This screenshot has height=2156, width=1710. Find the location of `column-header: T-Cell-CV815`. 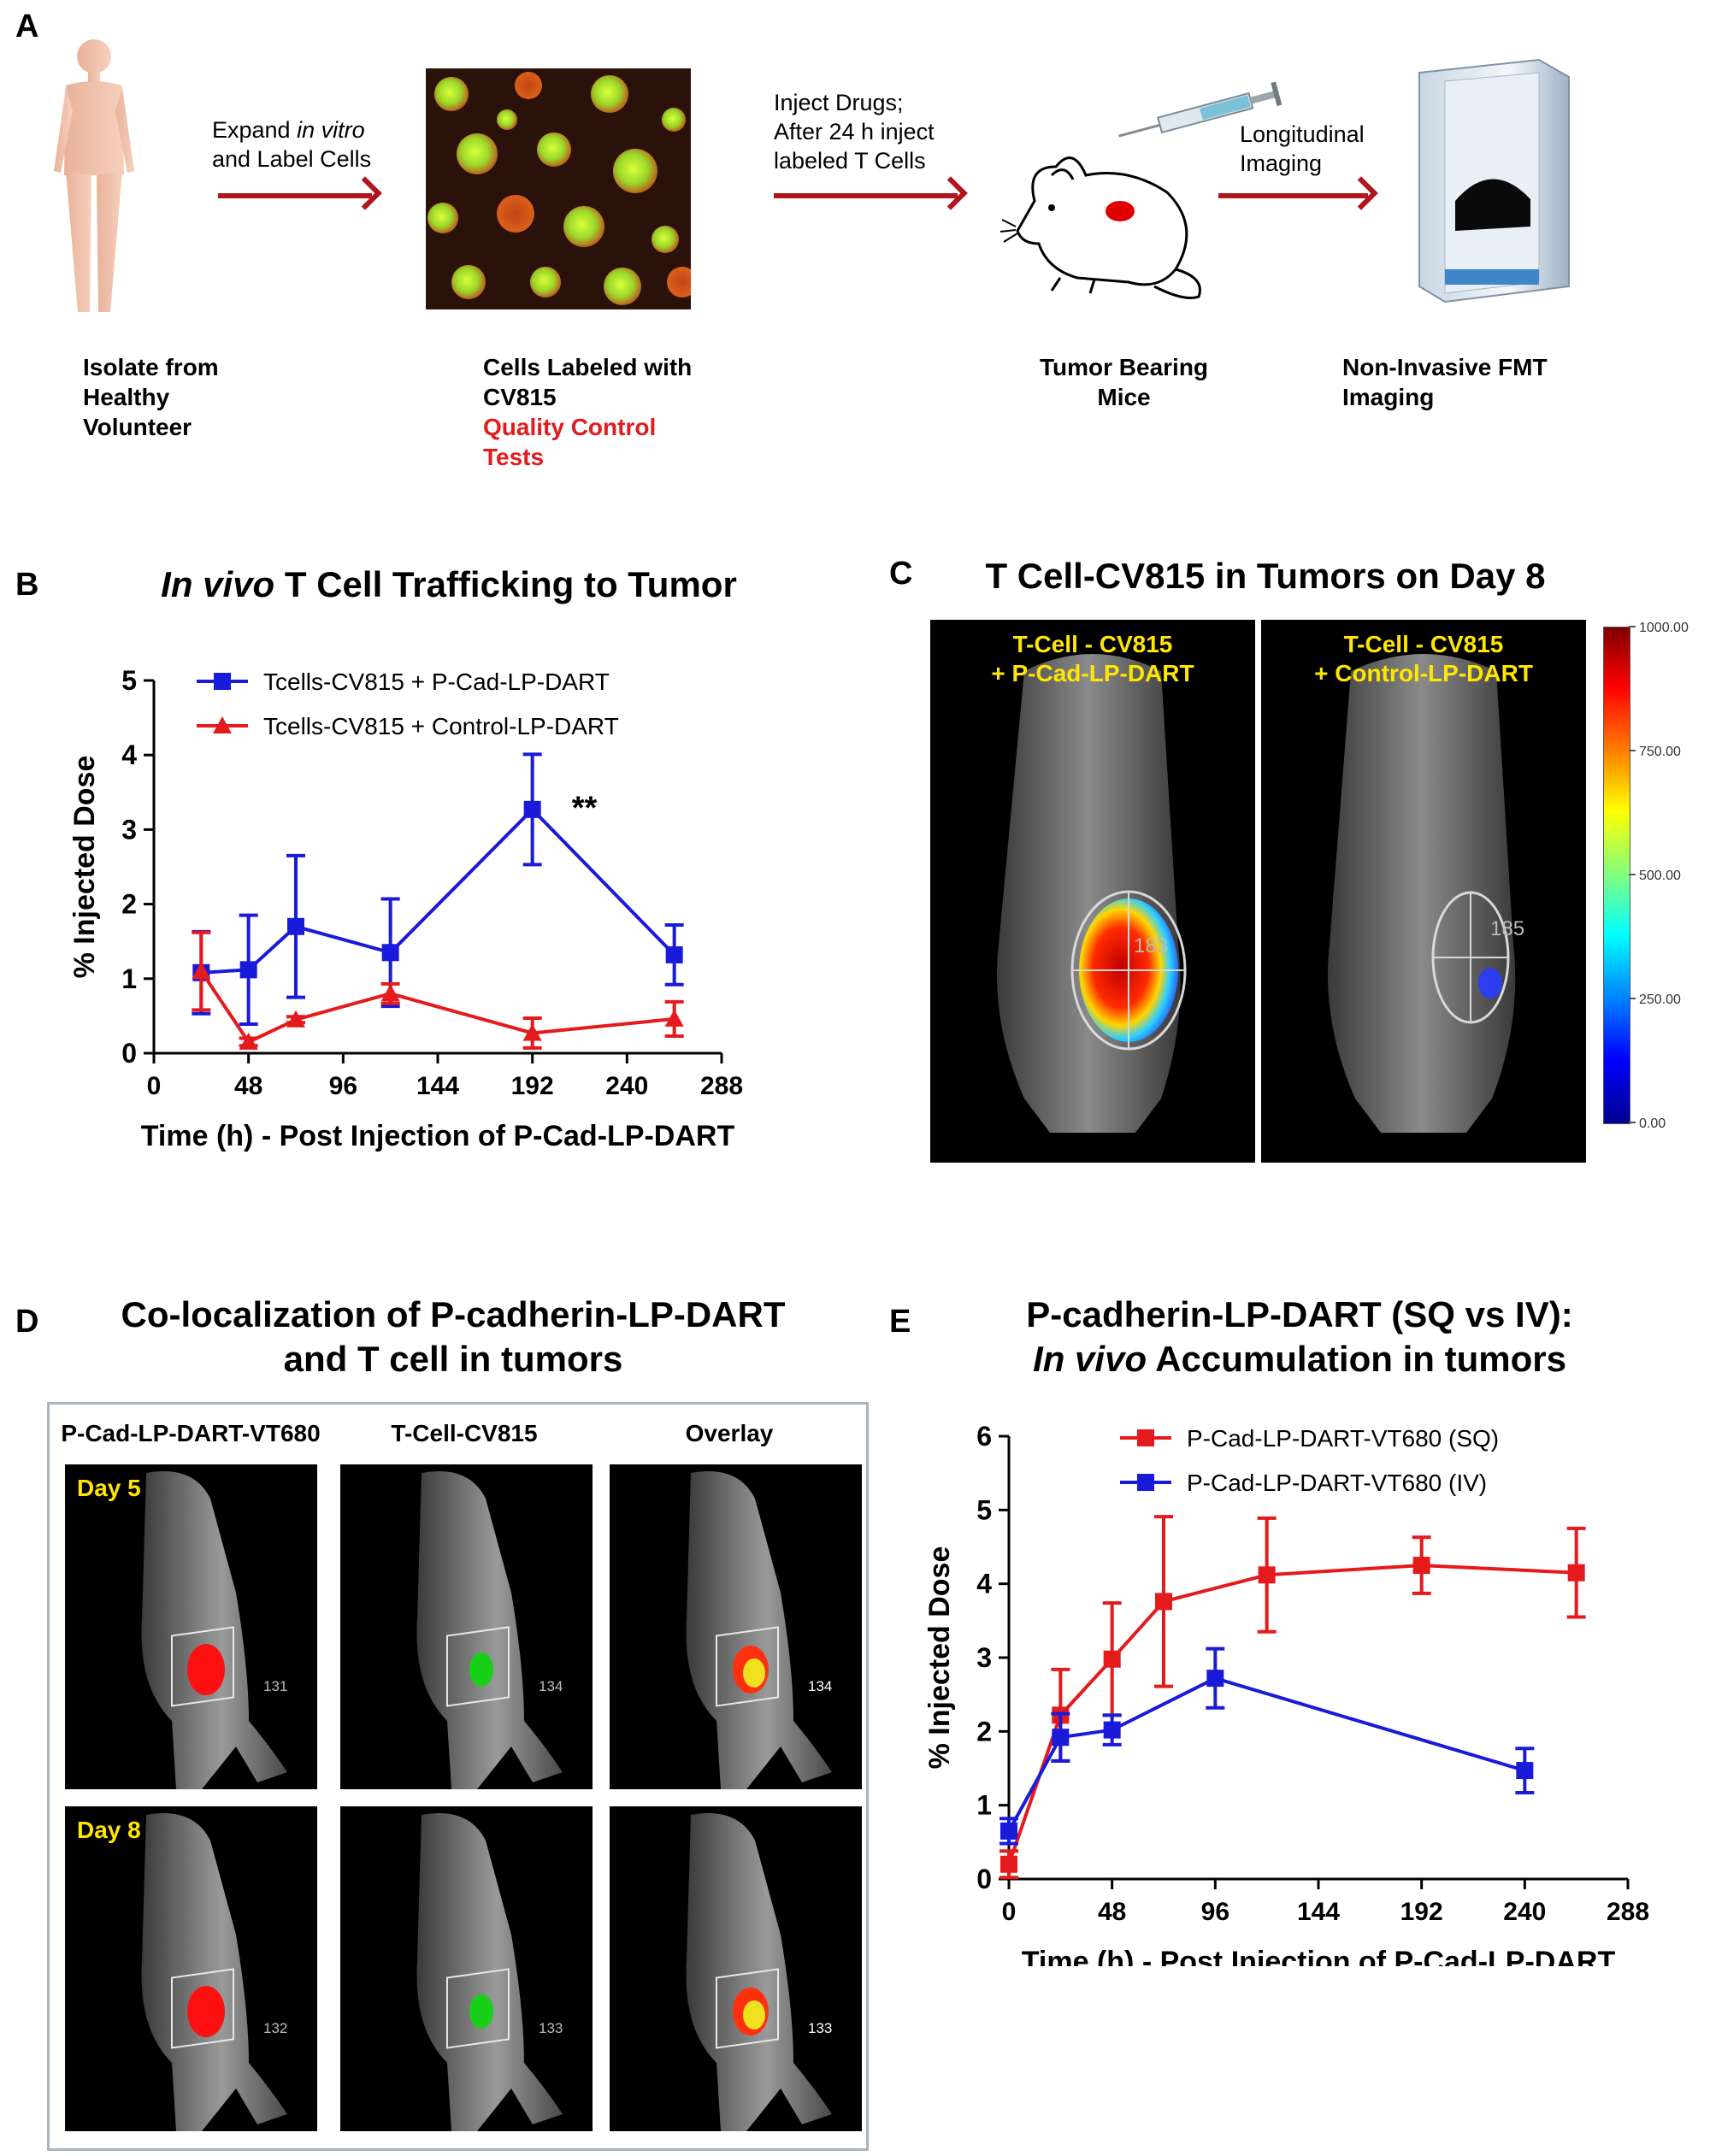

column-header: T-Cell-CV815 is located at coordinates (464, 1433).